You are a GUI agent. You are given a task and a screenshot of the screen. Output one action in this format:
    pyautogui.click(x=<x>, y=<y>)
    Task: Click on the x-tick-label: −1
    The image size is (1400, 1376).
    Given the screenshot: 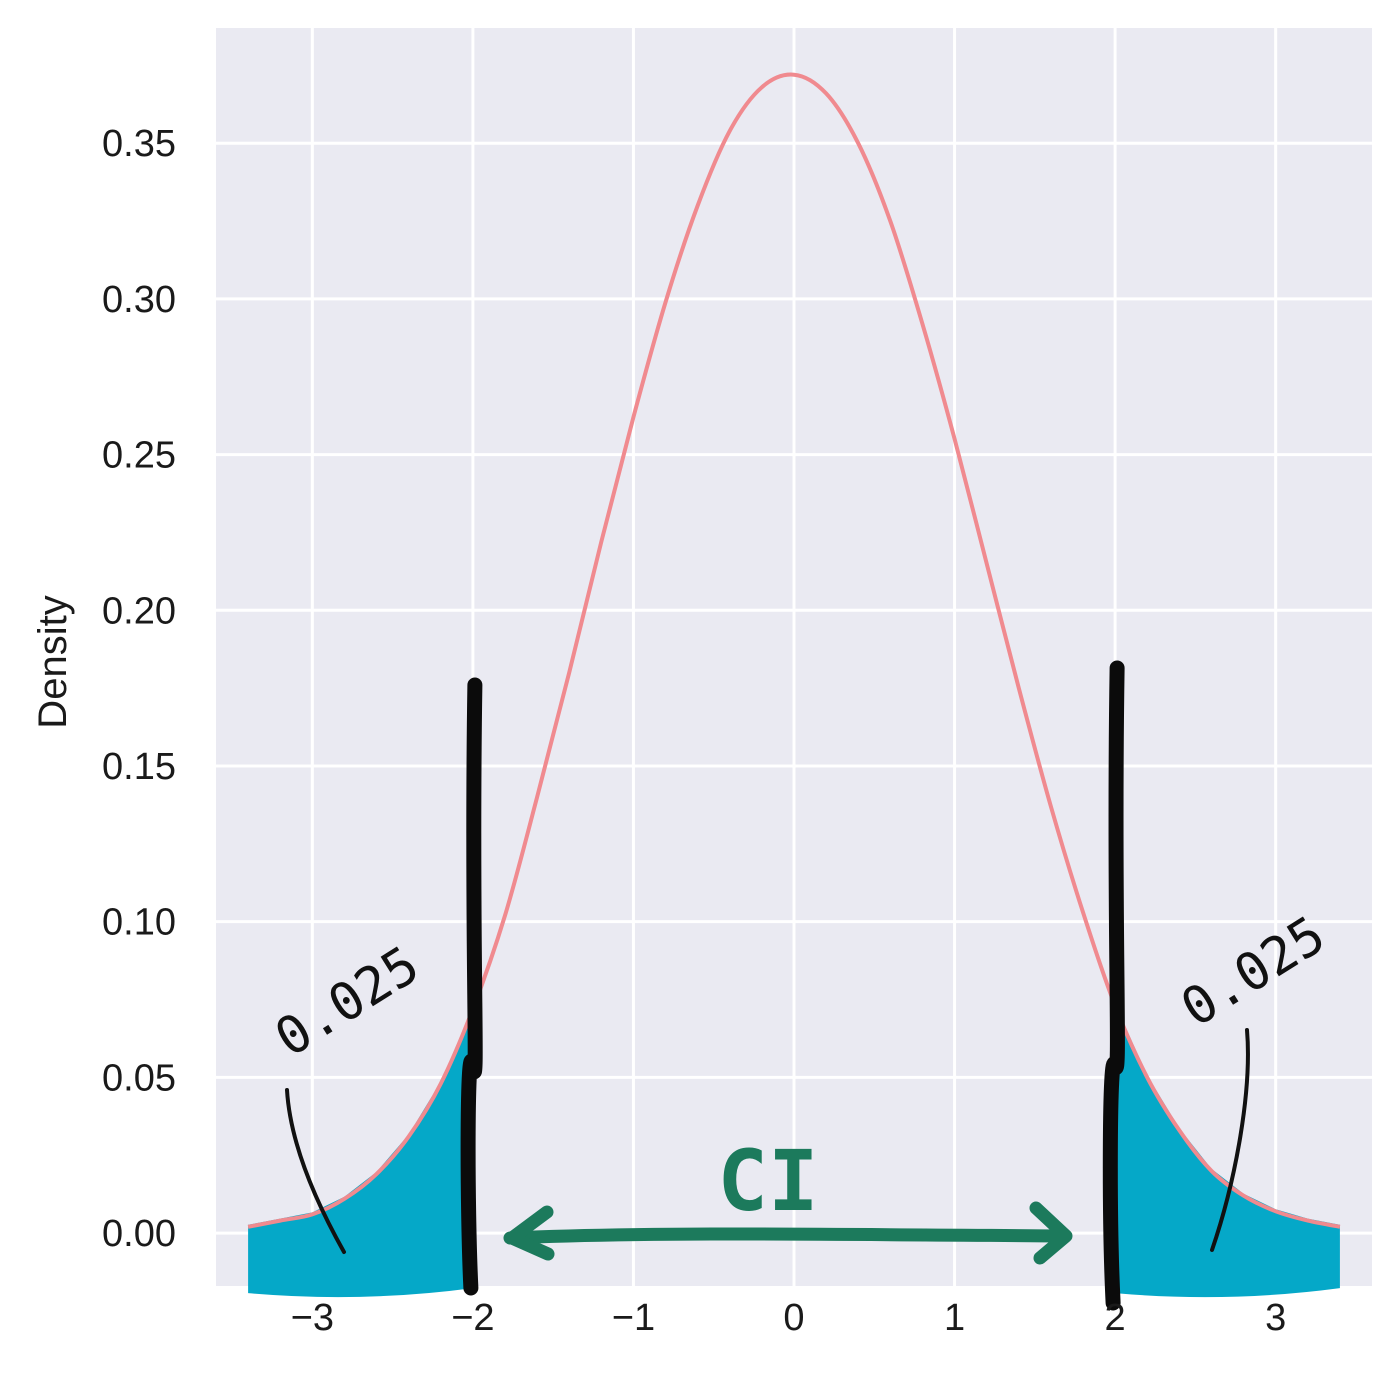 What is the action you would take?
    pyautogui.click(x=633, y=1318)
    